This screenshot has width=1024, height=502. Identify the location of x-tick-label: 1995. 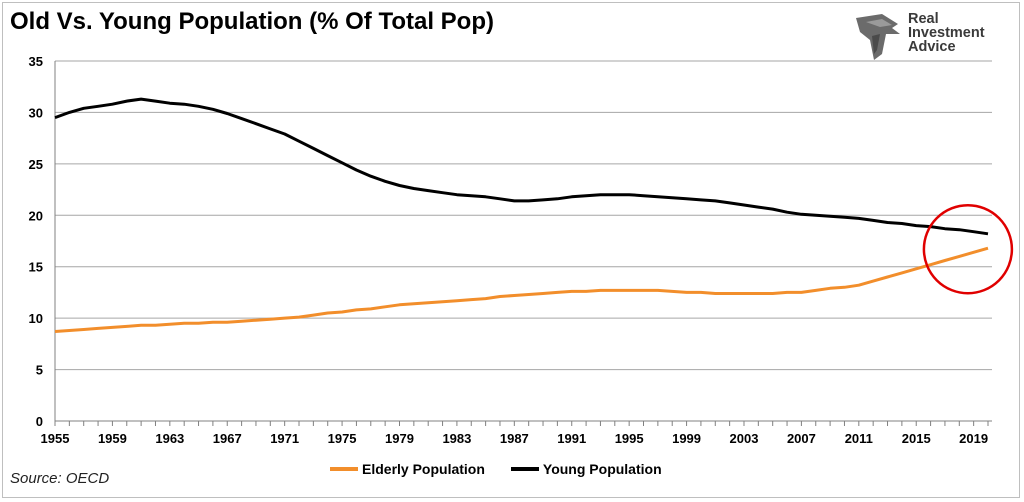
(629, 438).